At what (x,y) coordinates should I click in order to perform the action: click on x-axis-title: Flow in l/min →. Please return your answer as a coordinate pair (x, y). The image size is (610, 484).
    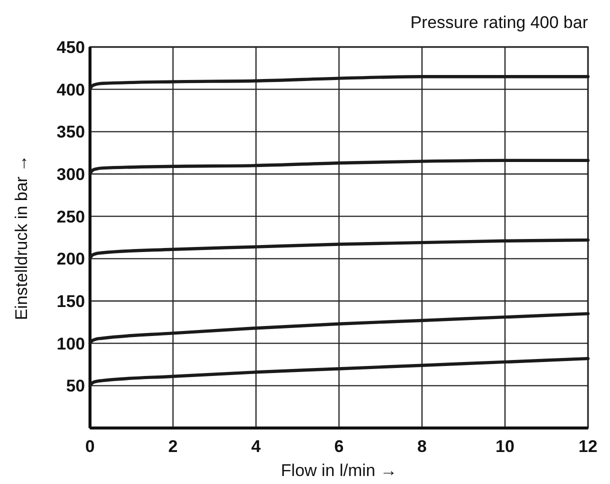
    Looking at the image, I should click on (339, 470).